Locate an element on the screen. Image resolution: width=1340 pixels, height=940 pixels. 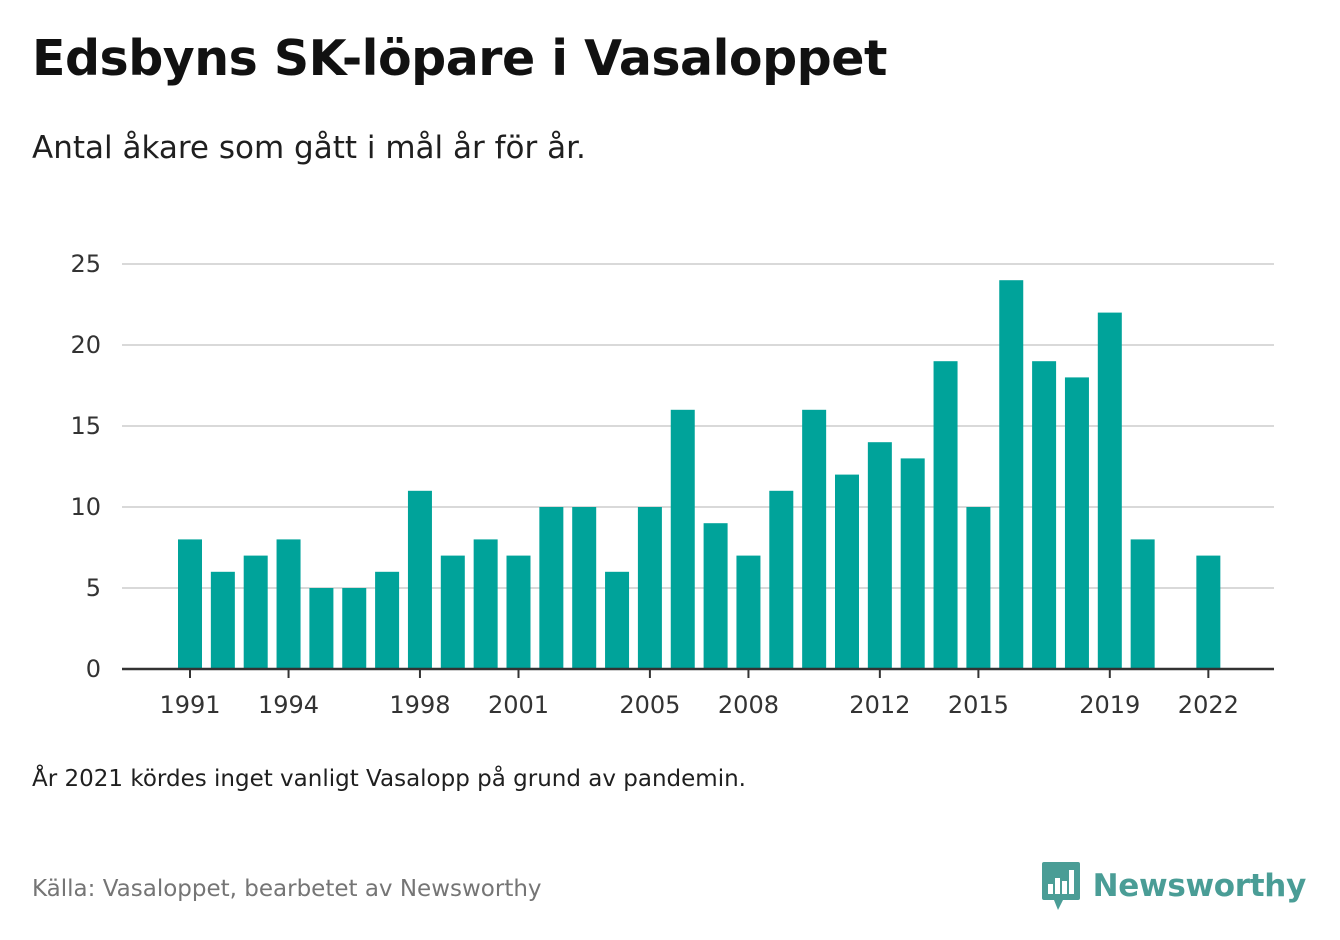
x-tick-label: 2001 is located at coordinates (518, 705).